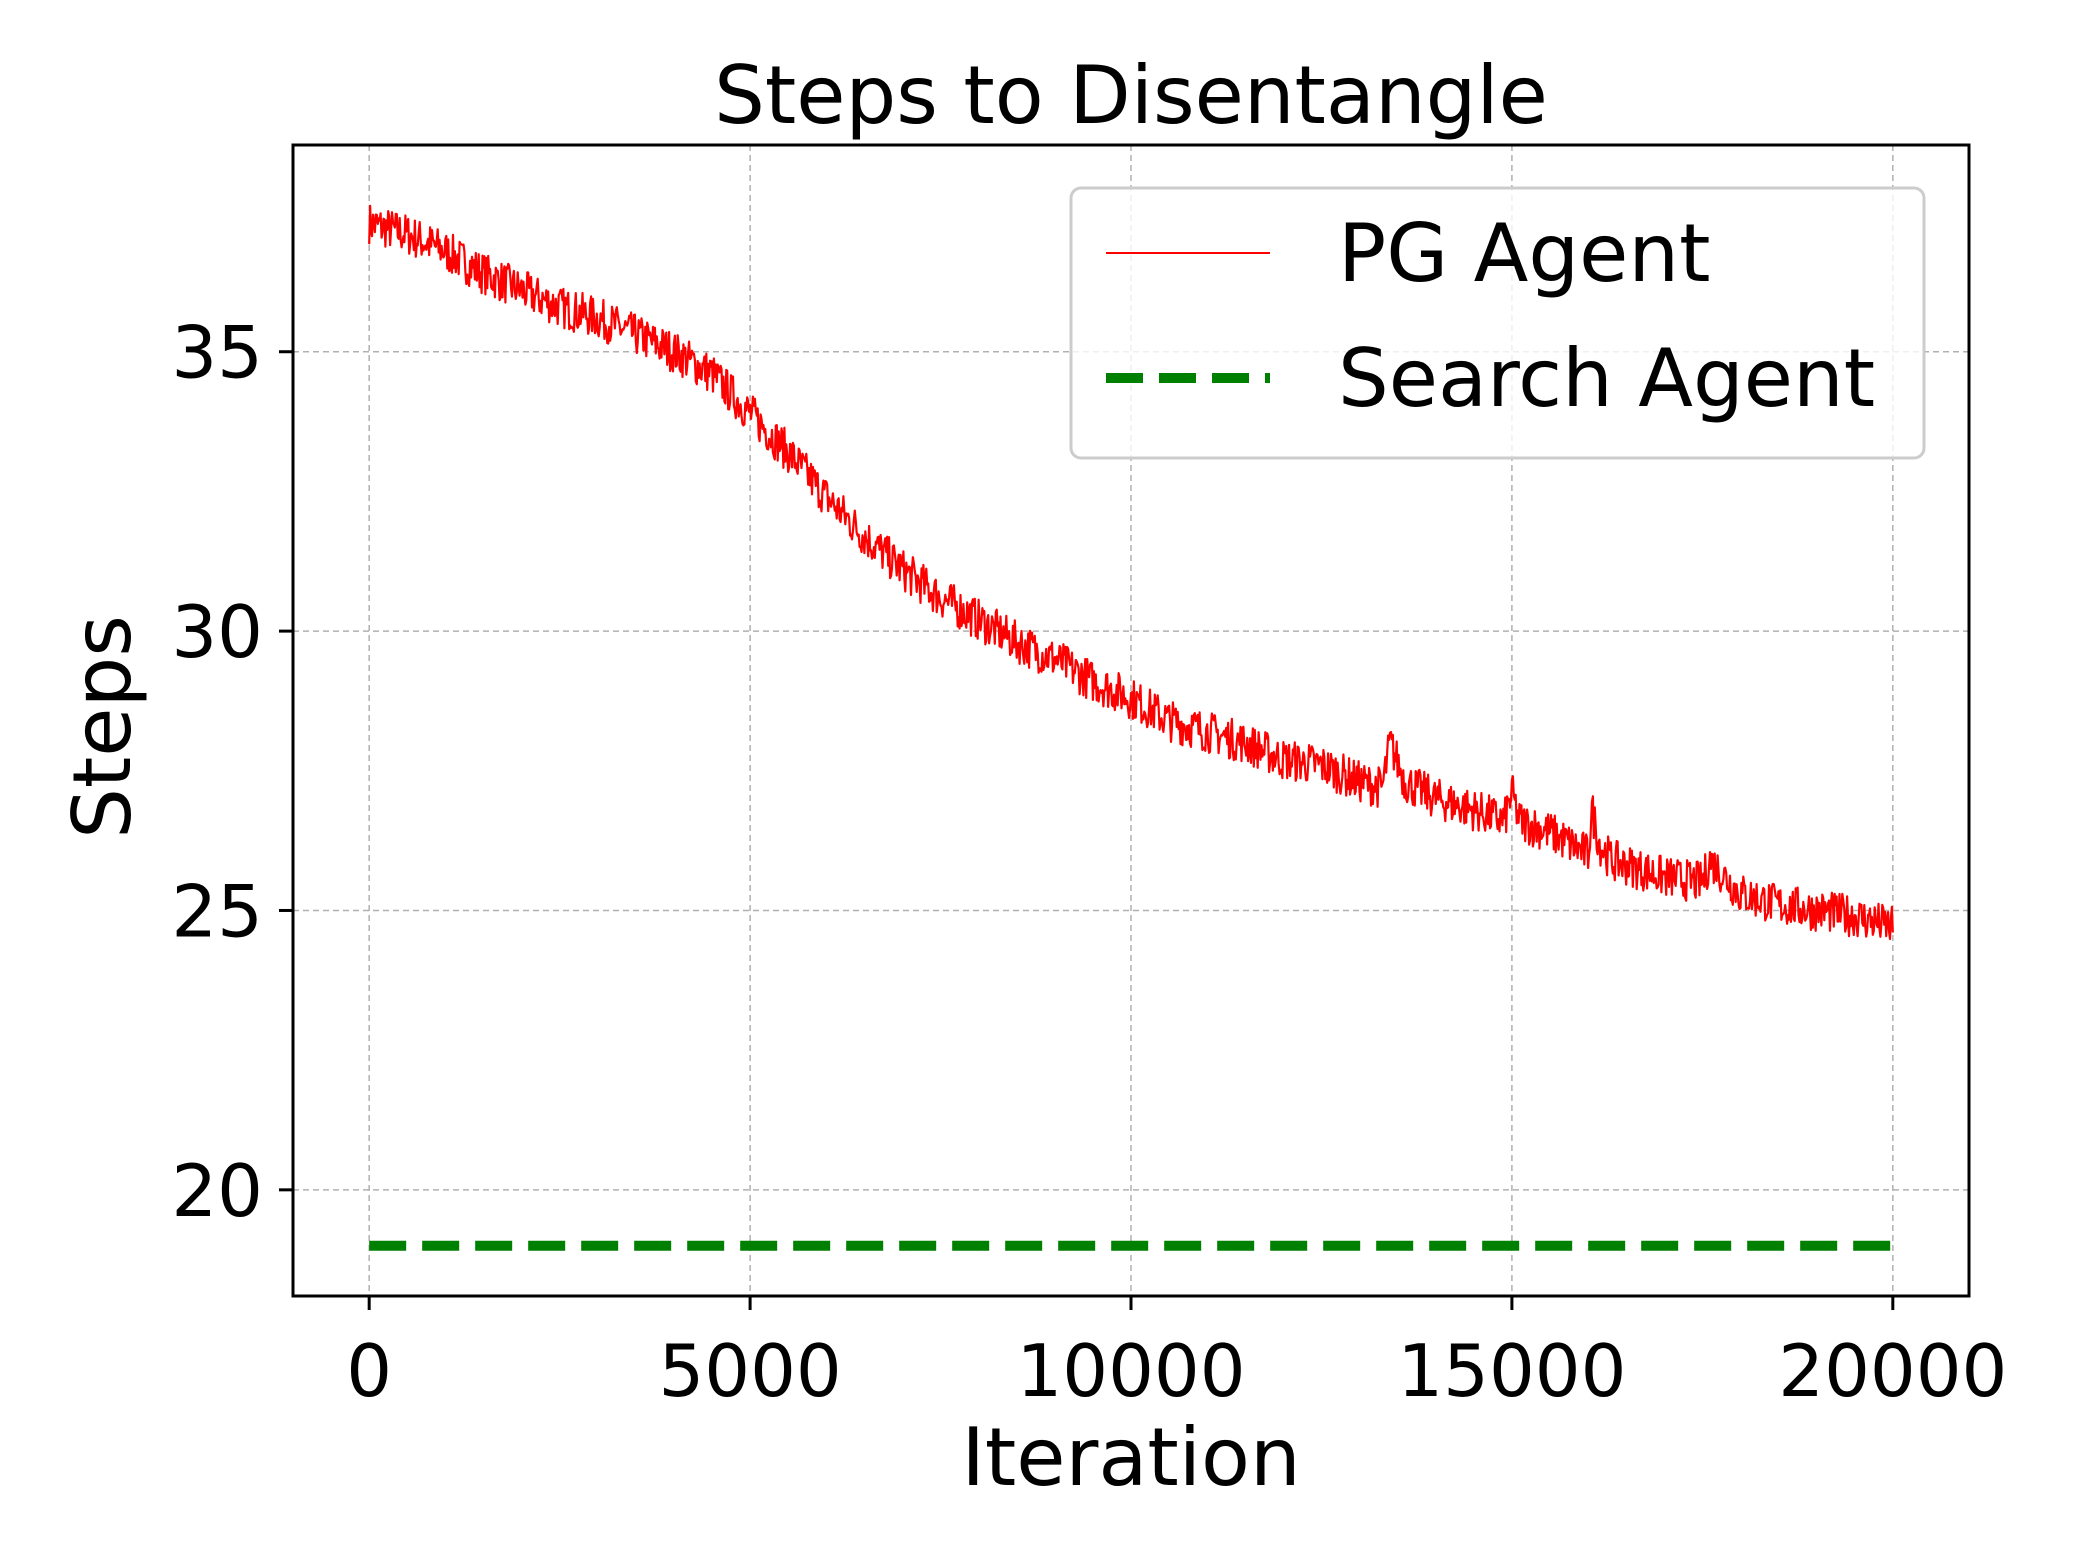 This screenshot has height=1559, width=2078. Describe the element at coordinates (102, 727) in the screenshot. I see `y-axis-label: Steps` at that location.